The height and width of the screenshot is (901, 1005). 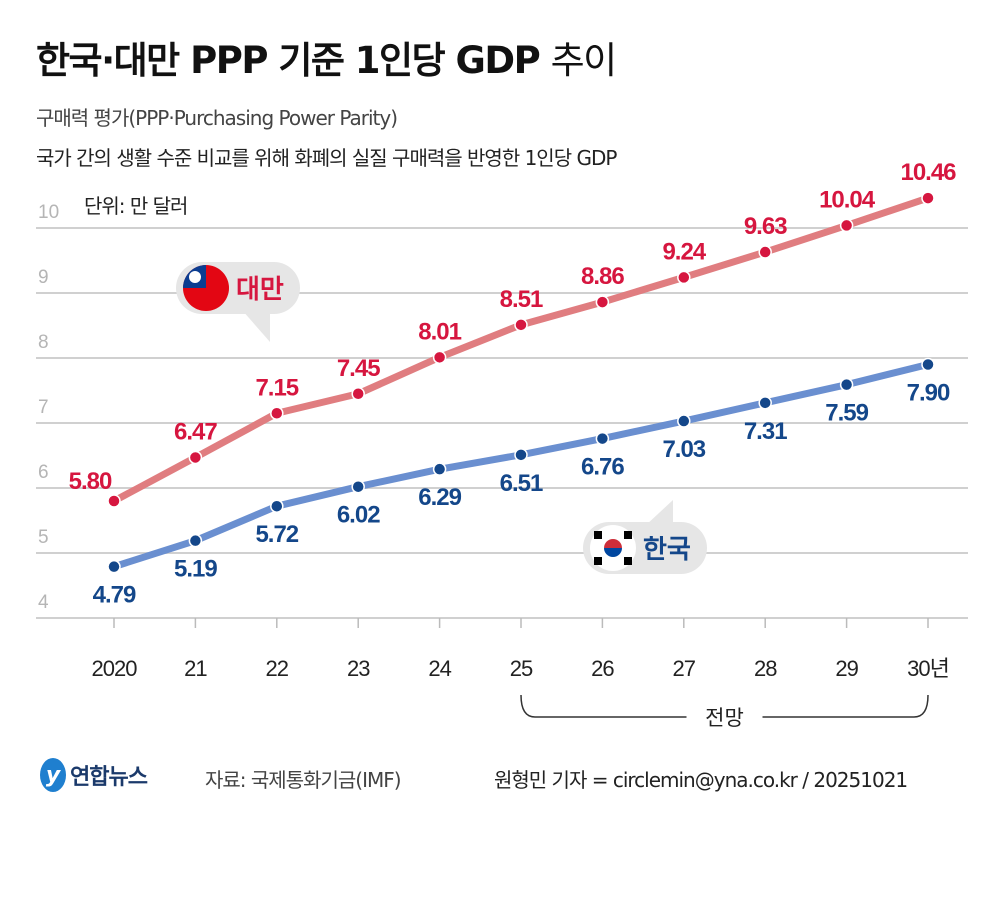 I want to click on data-label: 9.63, so click(x=765, y=226).